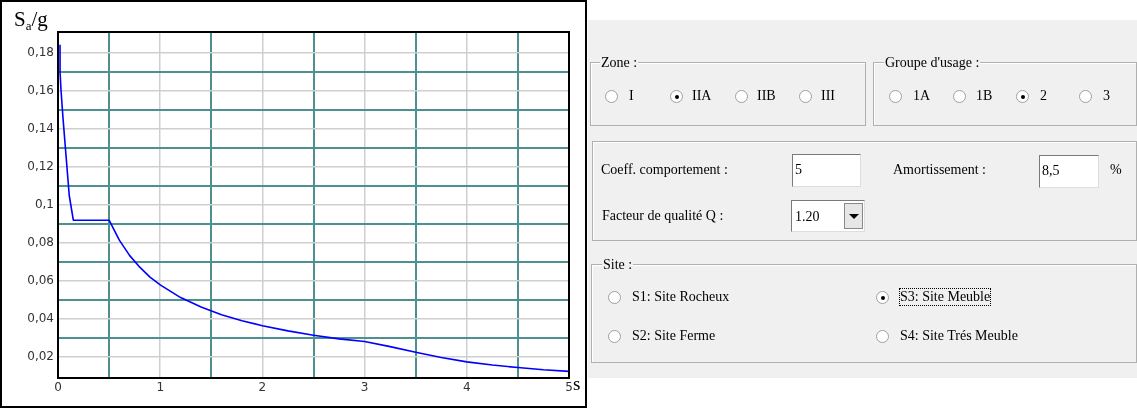 This screenshot has width=1137, height=408. I want to click on text: IIB, so click(766, 96).